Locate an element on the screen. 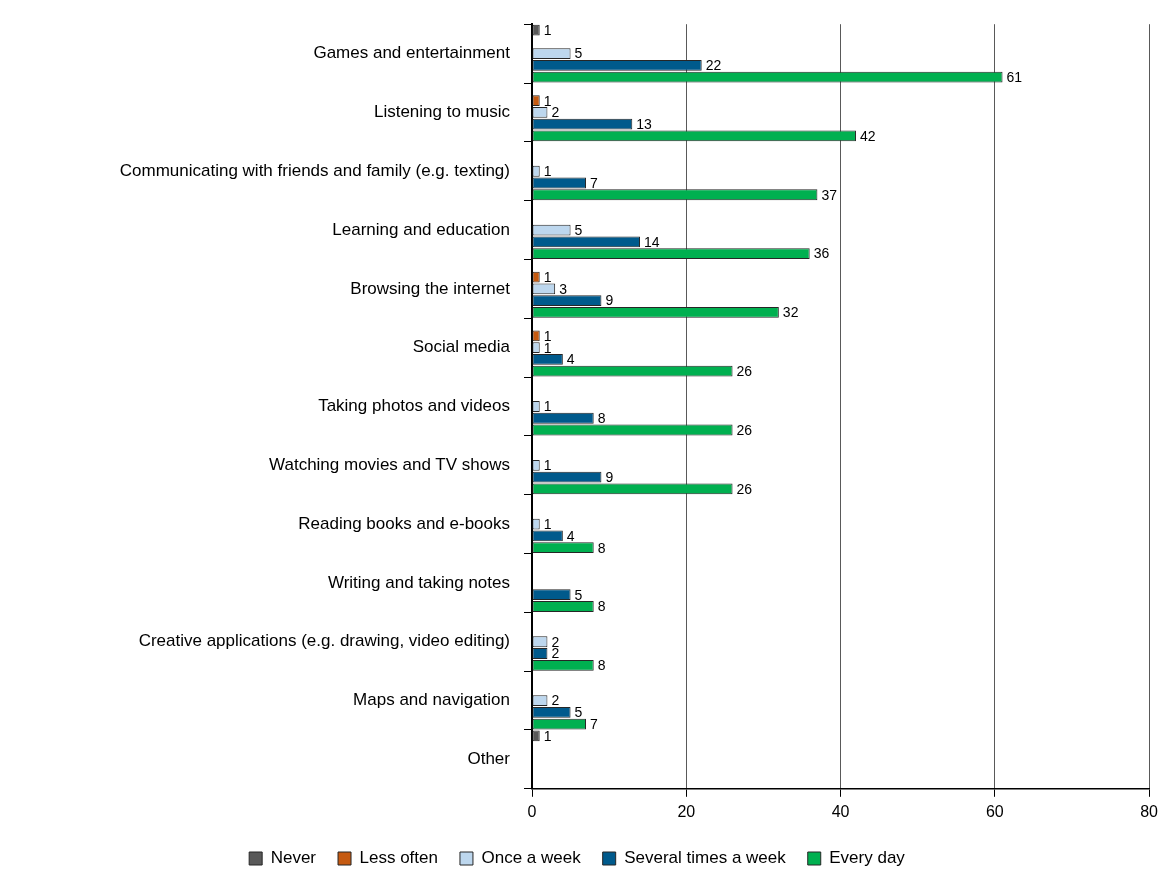 The image size is (1164, 885). legend-label: Never is located at coordinates (293, 858).